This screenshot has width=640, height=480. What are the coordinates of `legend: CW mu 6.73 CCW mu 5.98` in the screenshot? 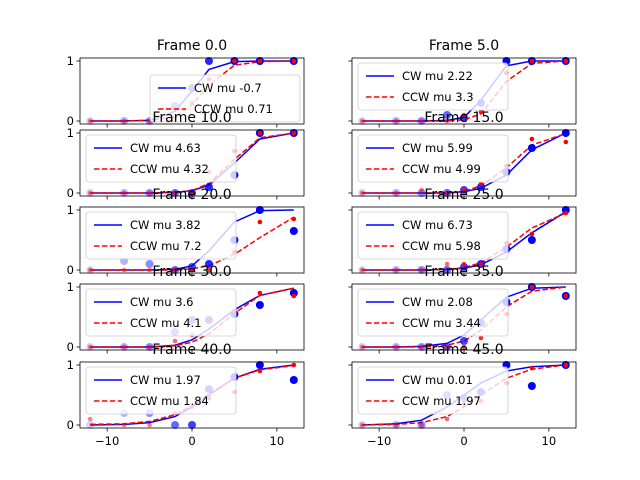 It's located at (433, 235).